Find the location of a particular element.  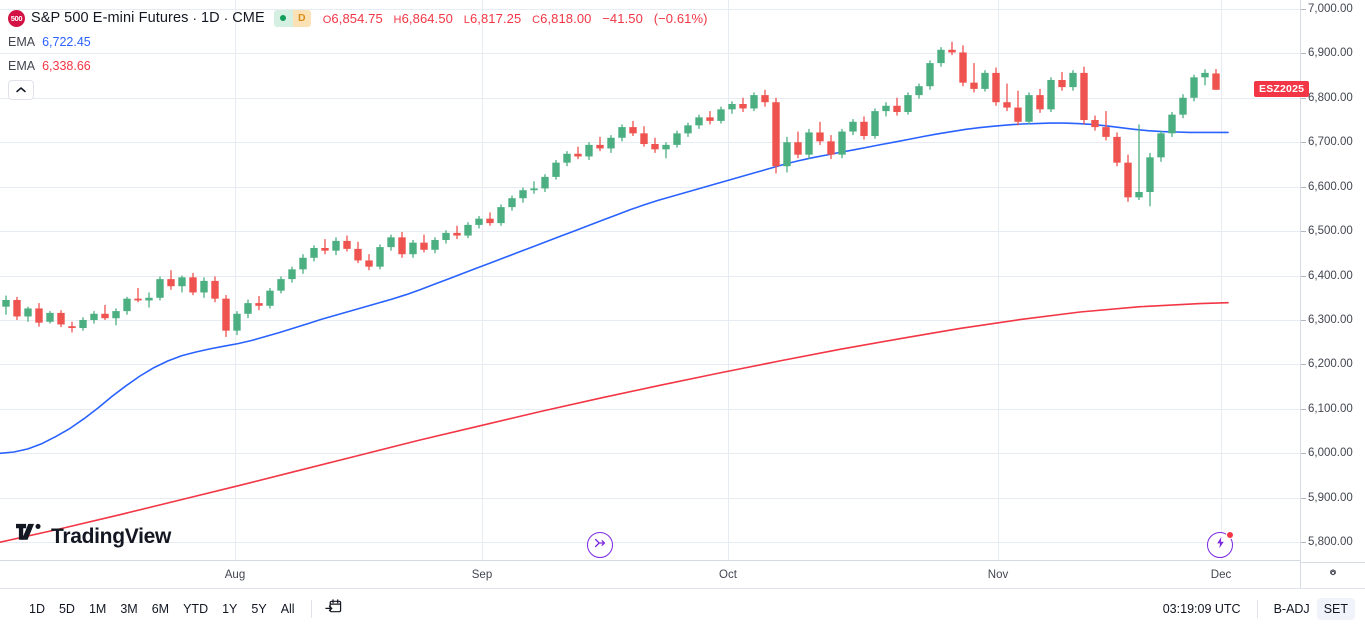

goto-realtime-button is located at coordinates (600, 545).